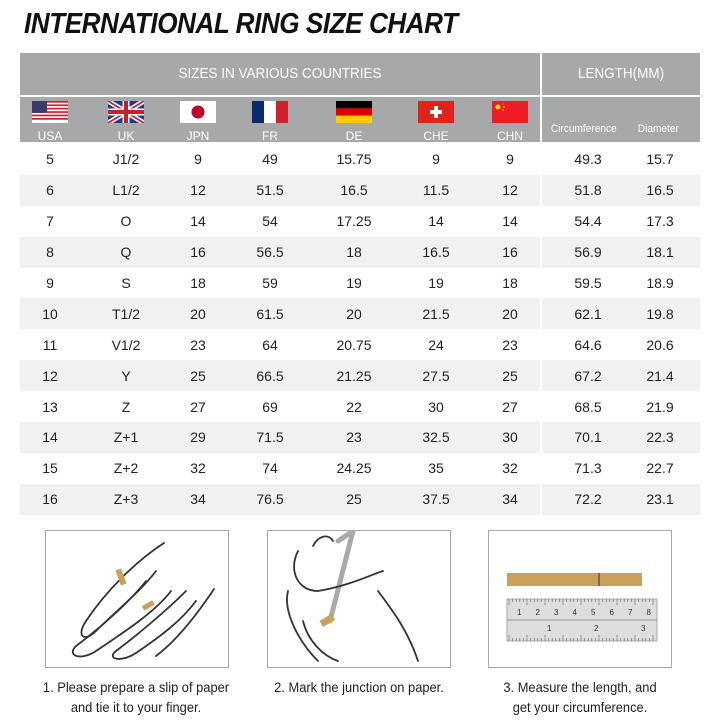 Image resolution: width=720 pixels, height=720 pixels. I want to click on table-row: 8 Q 16 56.5 18 16.5 16 56.9 18.1, so click(360, 252).